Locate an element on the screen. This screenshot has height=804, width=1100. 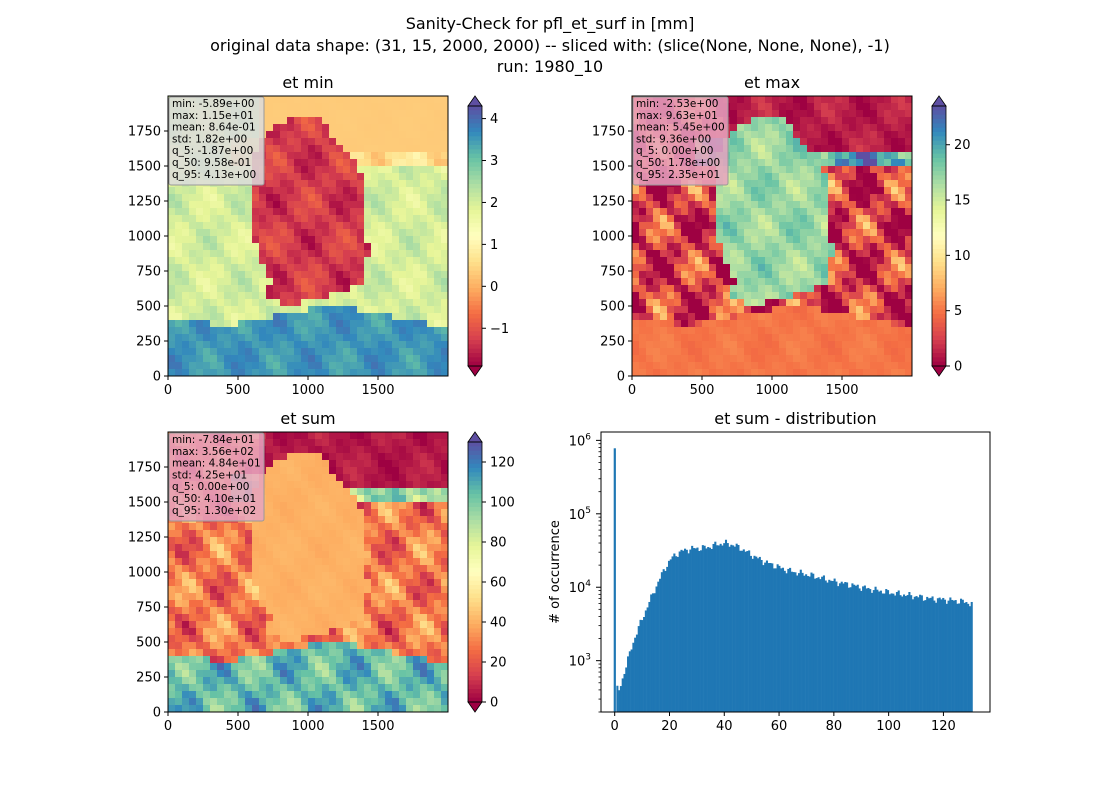
colorbar-tick-label: 0 is located at coordinates (958, 367).